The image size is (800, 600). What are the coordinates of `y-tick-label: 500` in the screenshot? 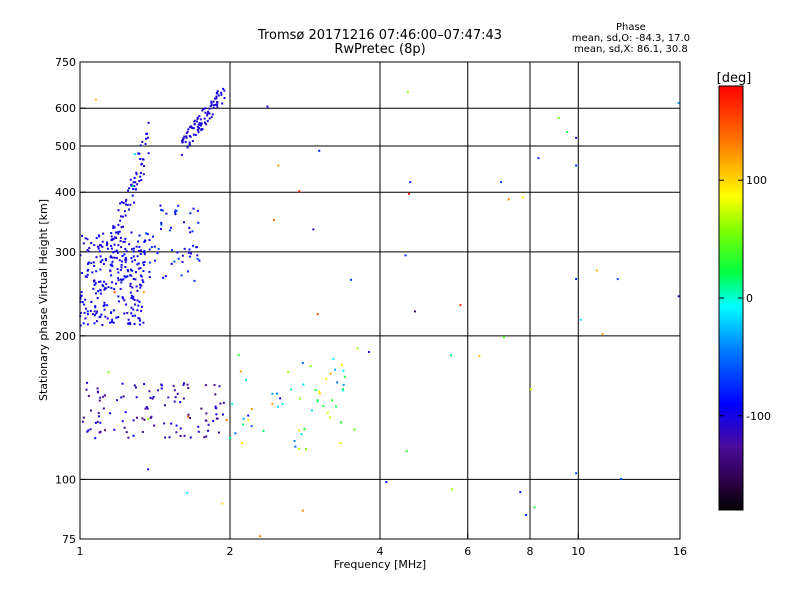 It's located at (65, 146).